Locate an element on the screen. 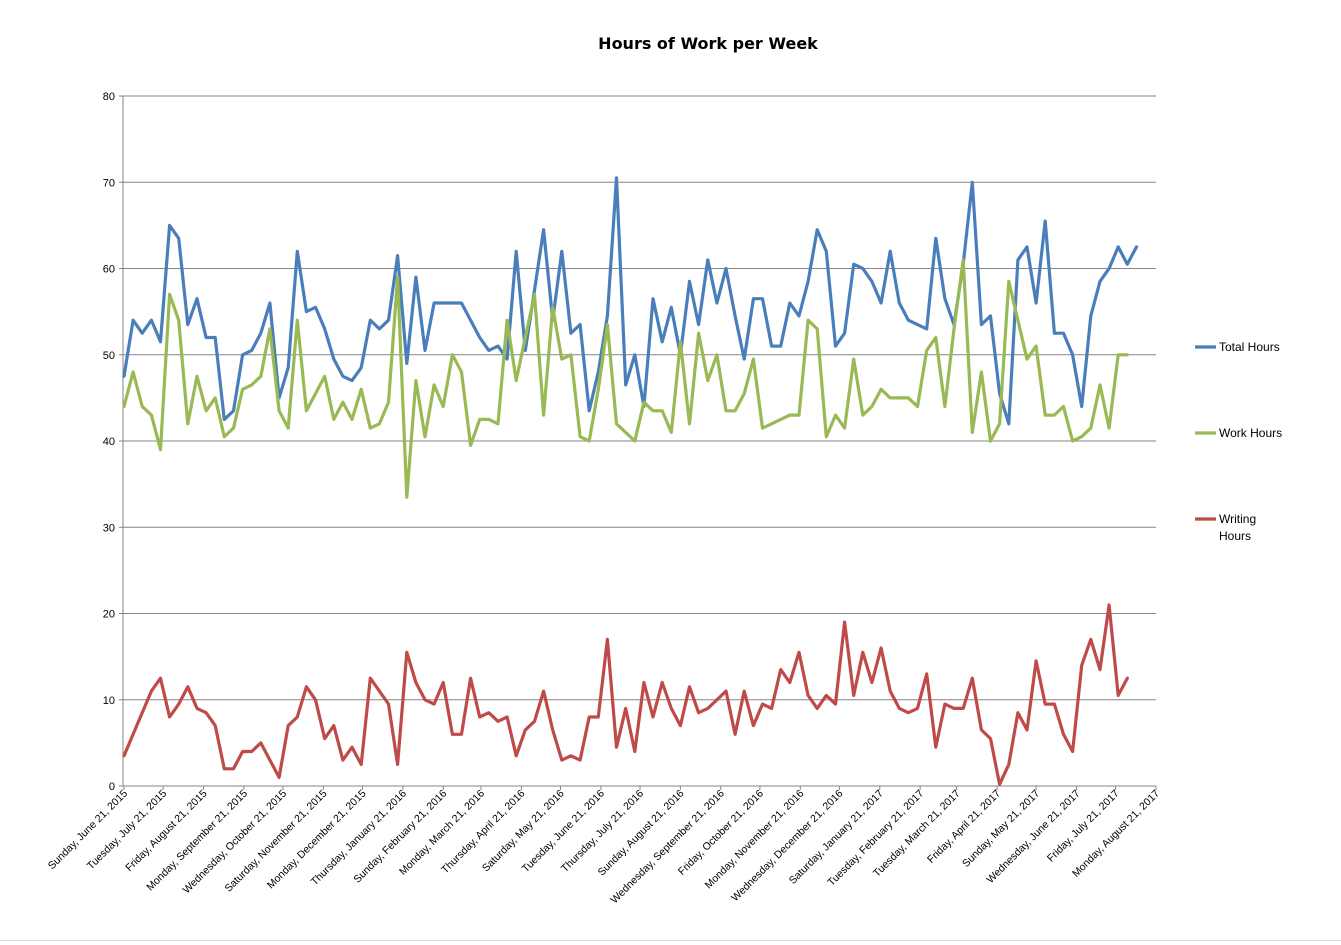 Image resolution: width=1341 pixels, height=945 pixels. y-tick-label: 10 is located at coordinates (109, 701).